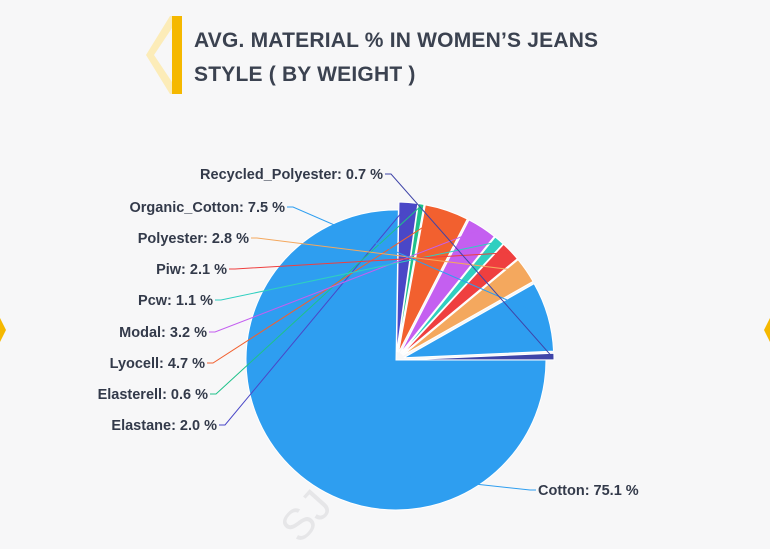 This screenshot has height=549, width=770. Describe the element at coordinates (396, 40) in the screenshot. I see `title-line-1: AVG. MATERIAL % IN WOMEN’S JEANS` at that location.